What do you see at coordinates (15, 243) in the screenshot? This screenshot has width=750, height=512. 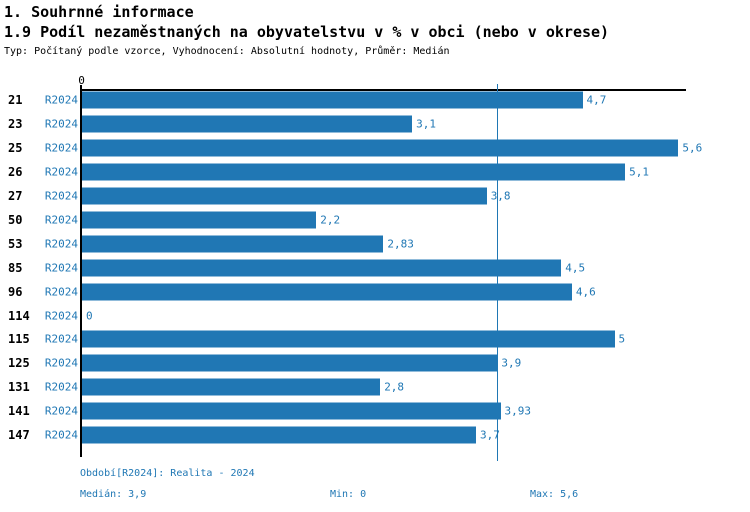 I see `row-category-label: 53` at bounding box center [15, 243].